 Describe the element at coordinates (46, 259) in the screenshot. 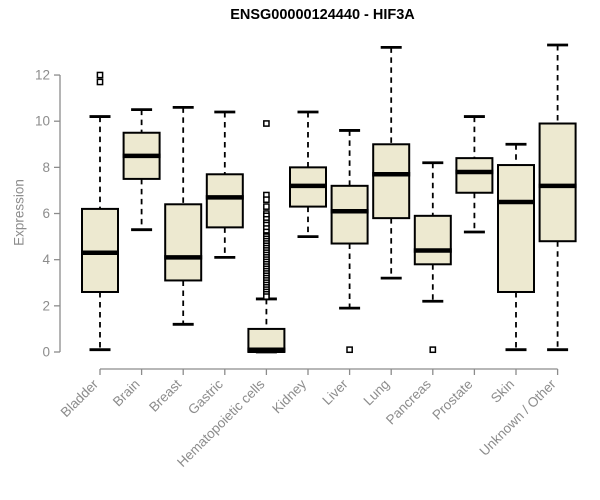

I see `y-tick-label: 4` at that location.